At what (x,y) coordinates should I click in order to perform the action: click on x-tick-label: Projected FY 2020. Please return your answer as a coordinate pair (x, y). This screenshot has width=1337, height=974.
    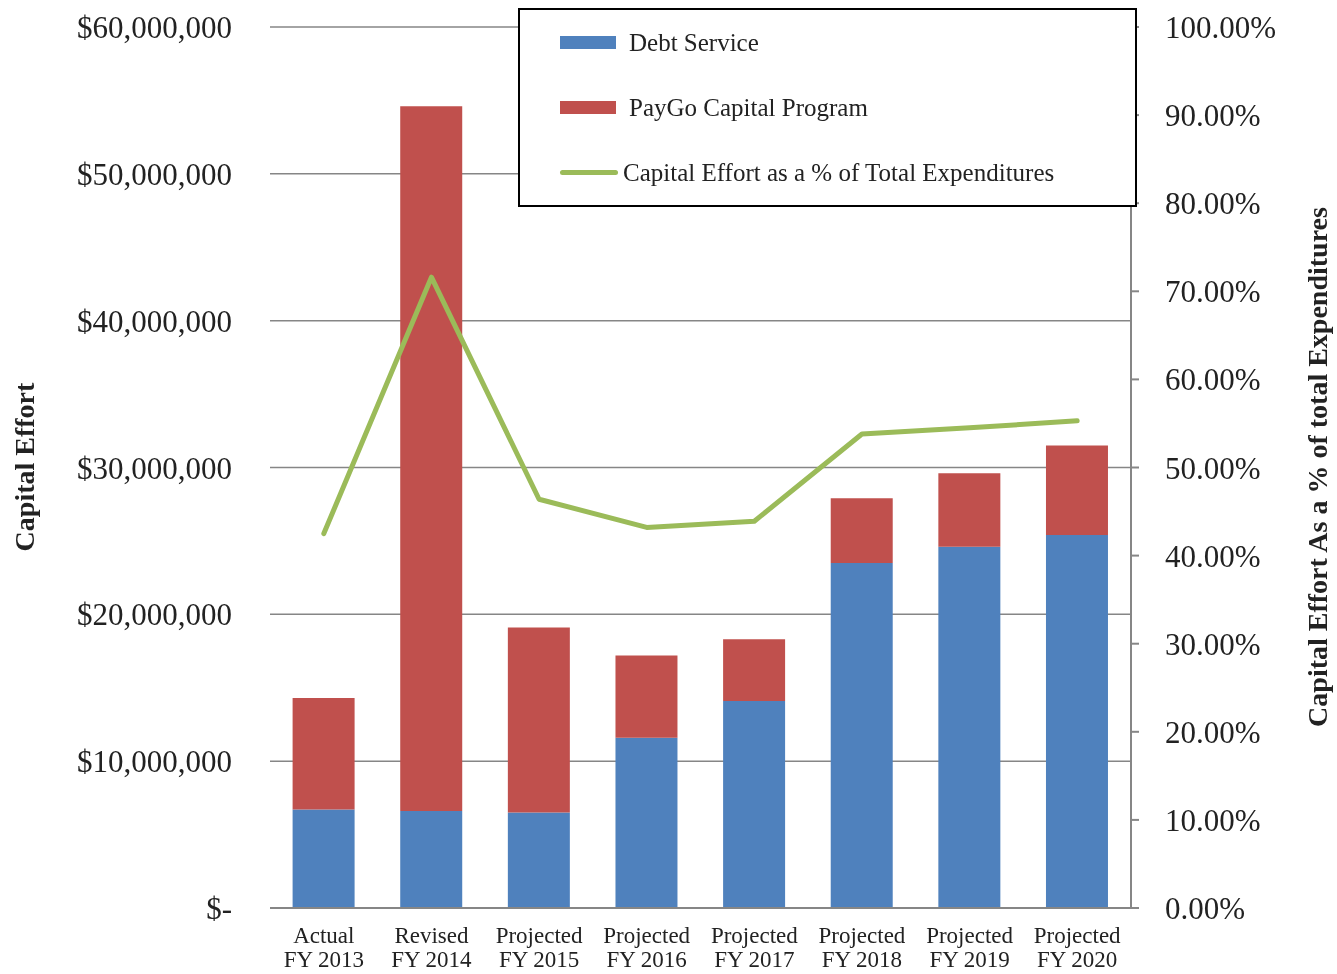
    Looking at the image, I should click on (1077, 947).